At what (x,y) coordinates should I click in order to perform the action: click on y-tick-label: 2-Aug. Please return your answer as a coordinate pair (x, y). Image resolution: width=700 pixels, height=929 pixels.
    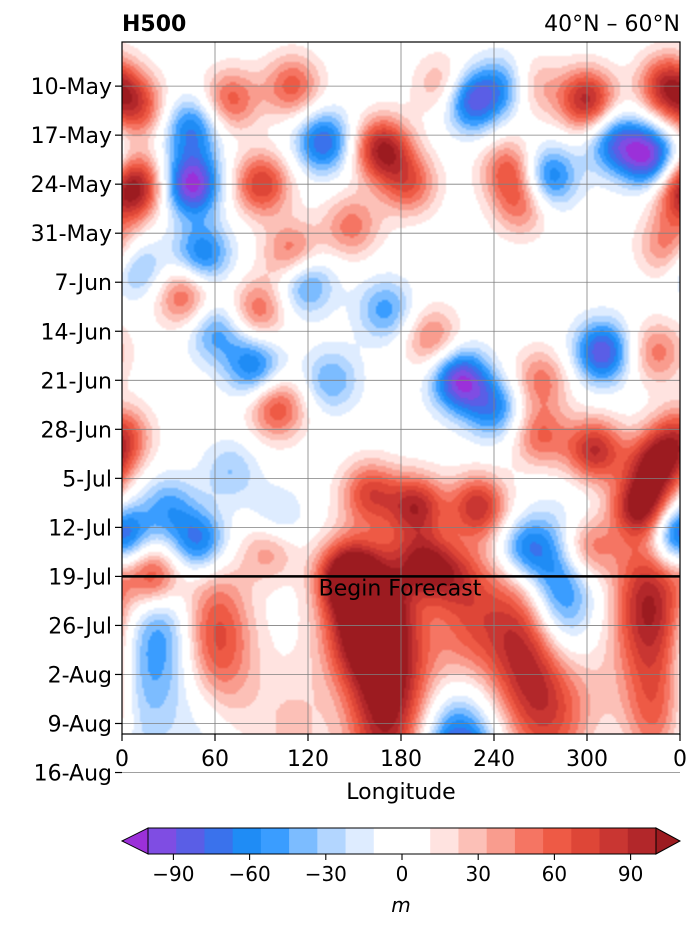
    Looking at the image, I should click on (80, 675).